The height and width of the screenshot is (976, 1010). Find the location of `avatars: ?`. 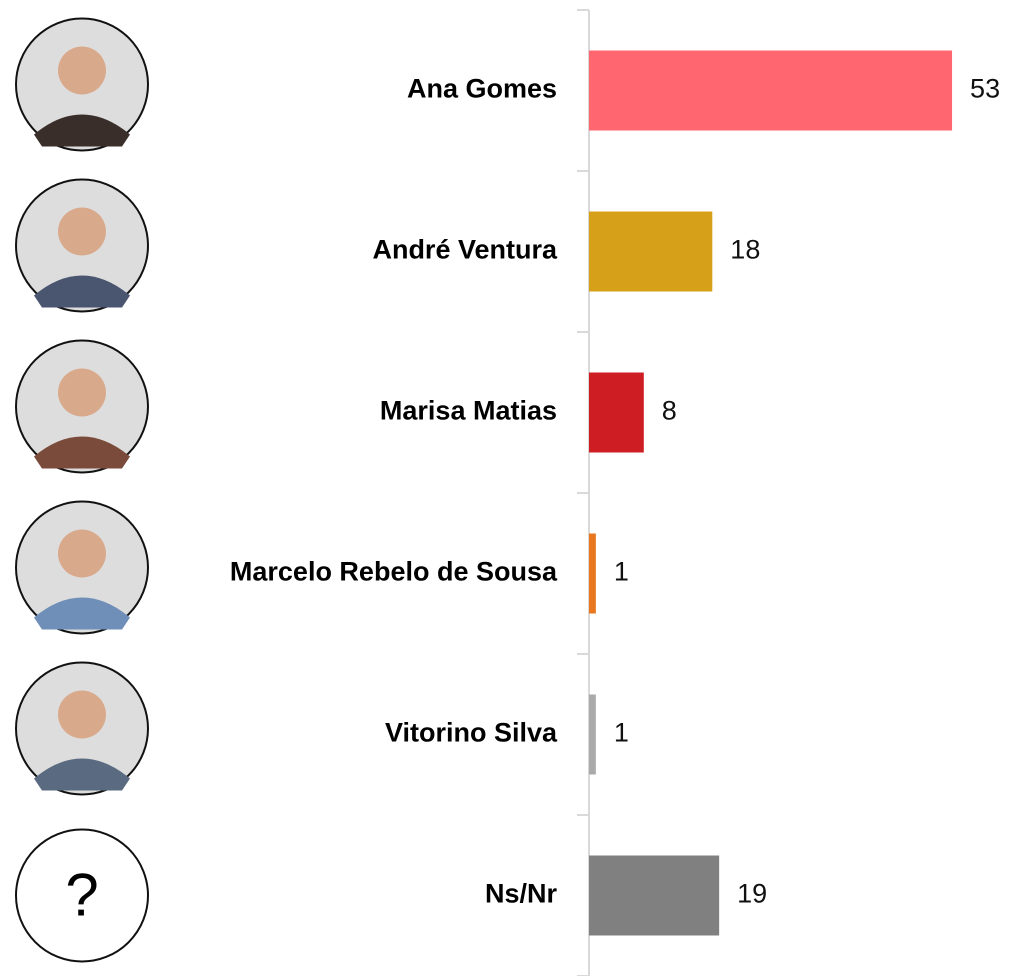

avatars: ? is located at coordinates (82, 490).